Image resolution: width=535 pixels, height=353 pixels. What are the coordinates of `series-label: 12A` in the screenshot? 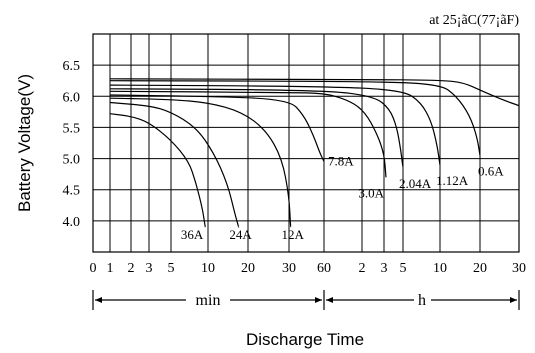 It's located at (292, 234).